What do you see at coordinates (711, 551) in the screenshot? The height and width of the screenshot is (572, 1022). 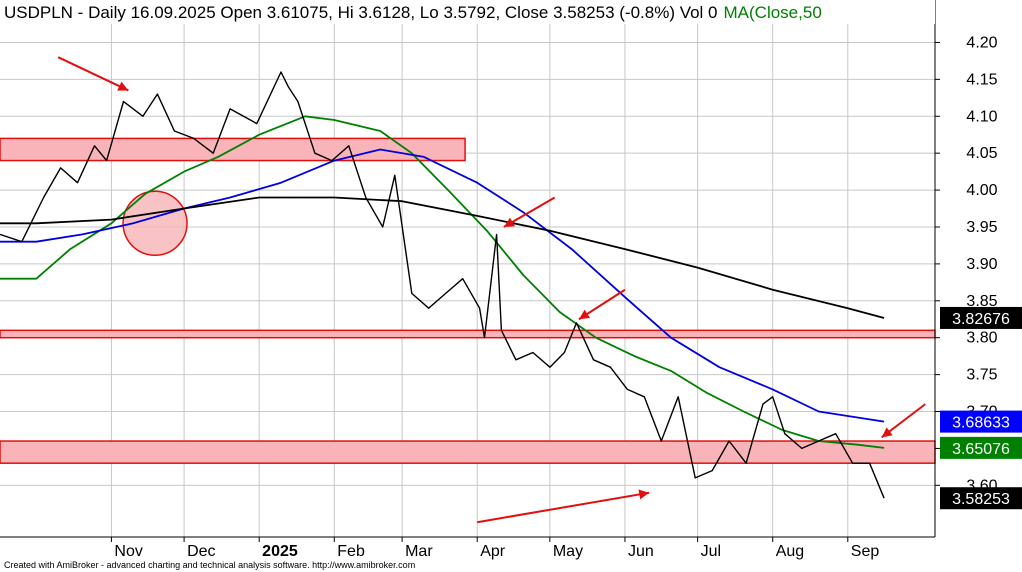 I see `x-tick-label: Jul` at bounding box center [711, 551].